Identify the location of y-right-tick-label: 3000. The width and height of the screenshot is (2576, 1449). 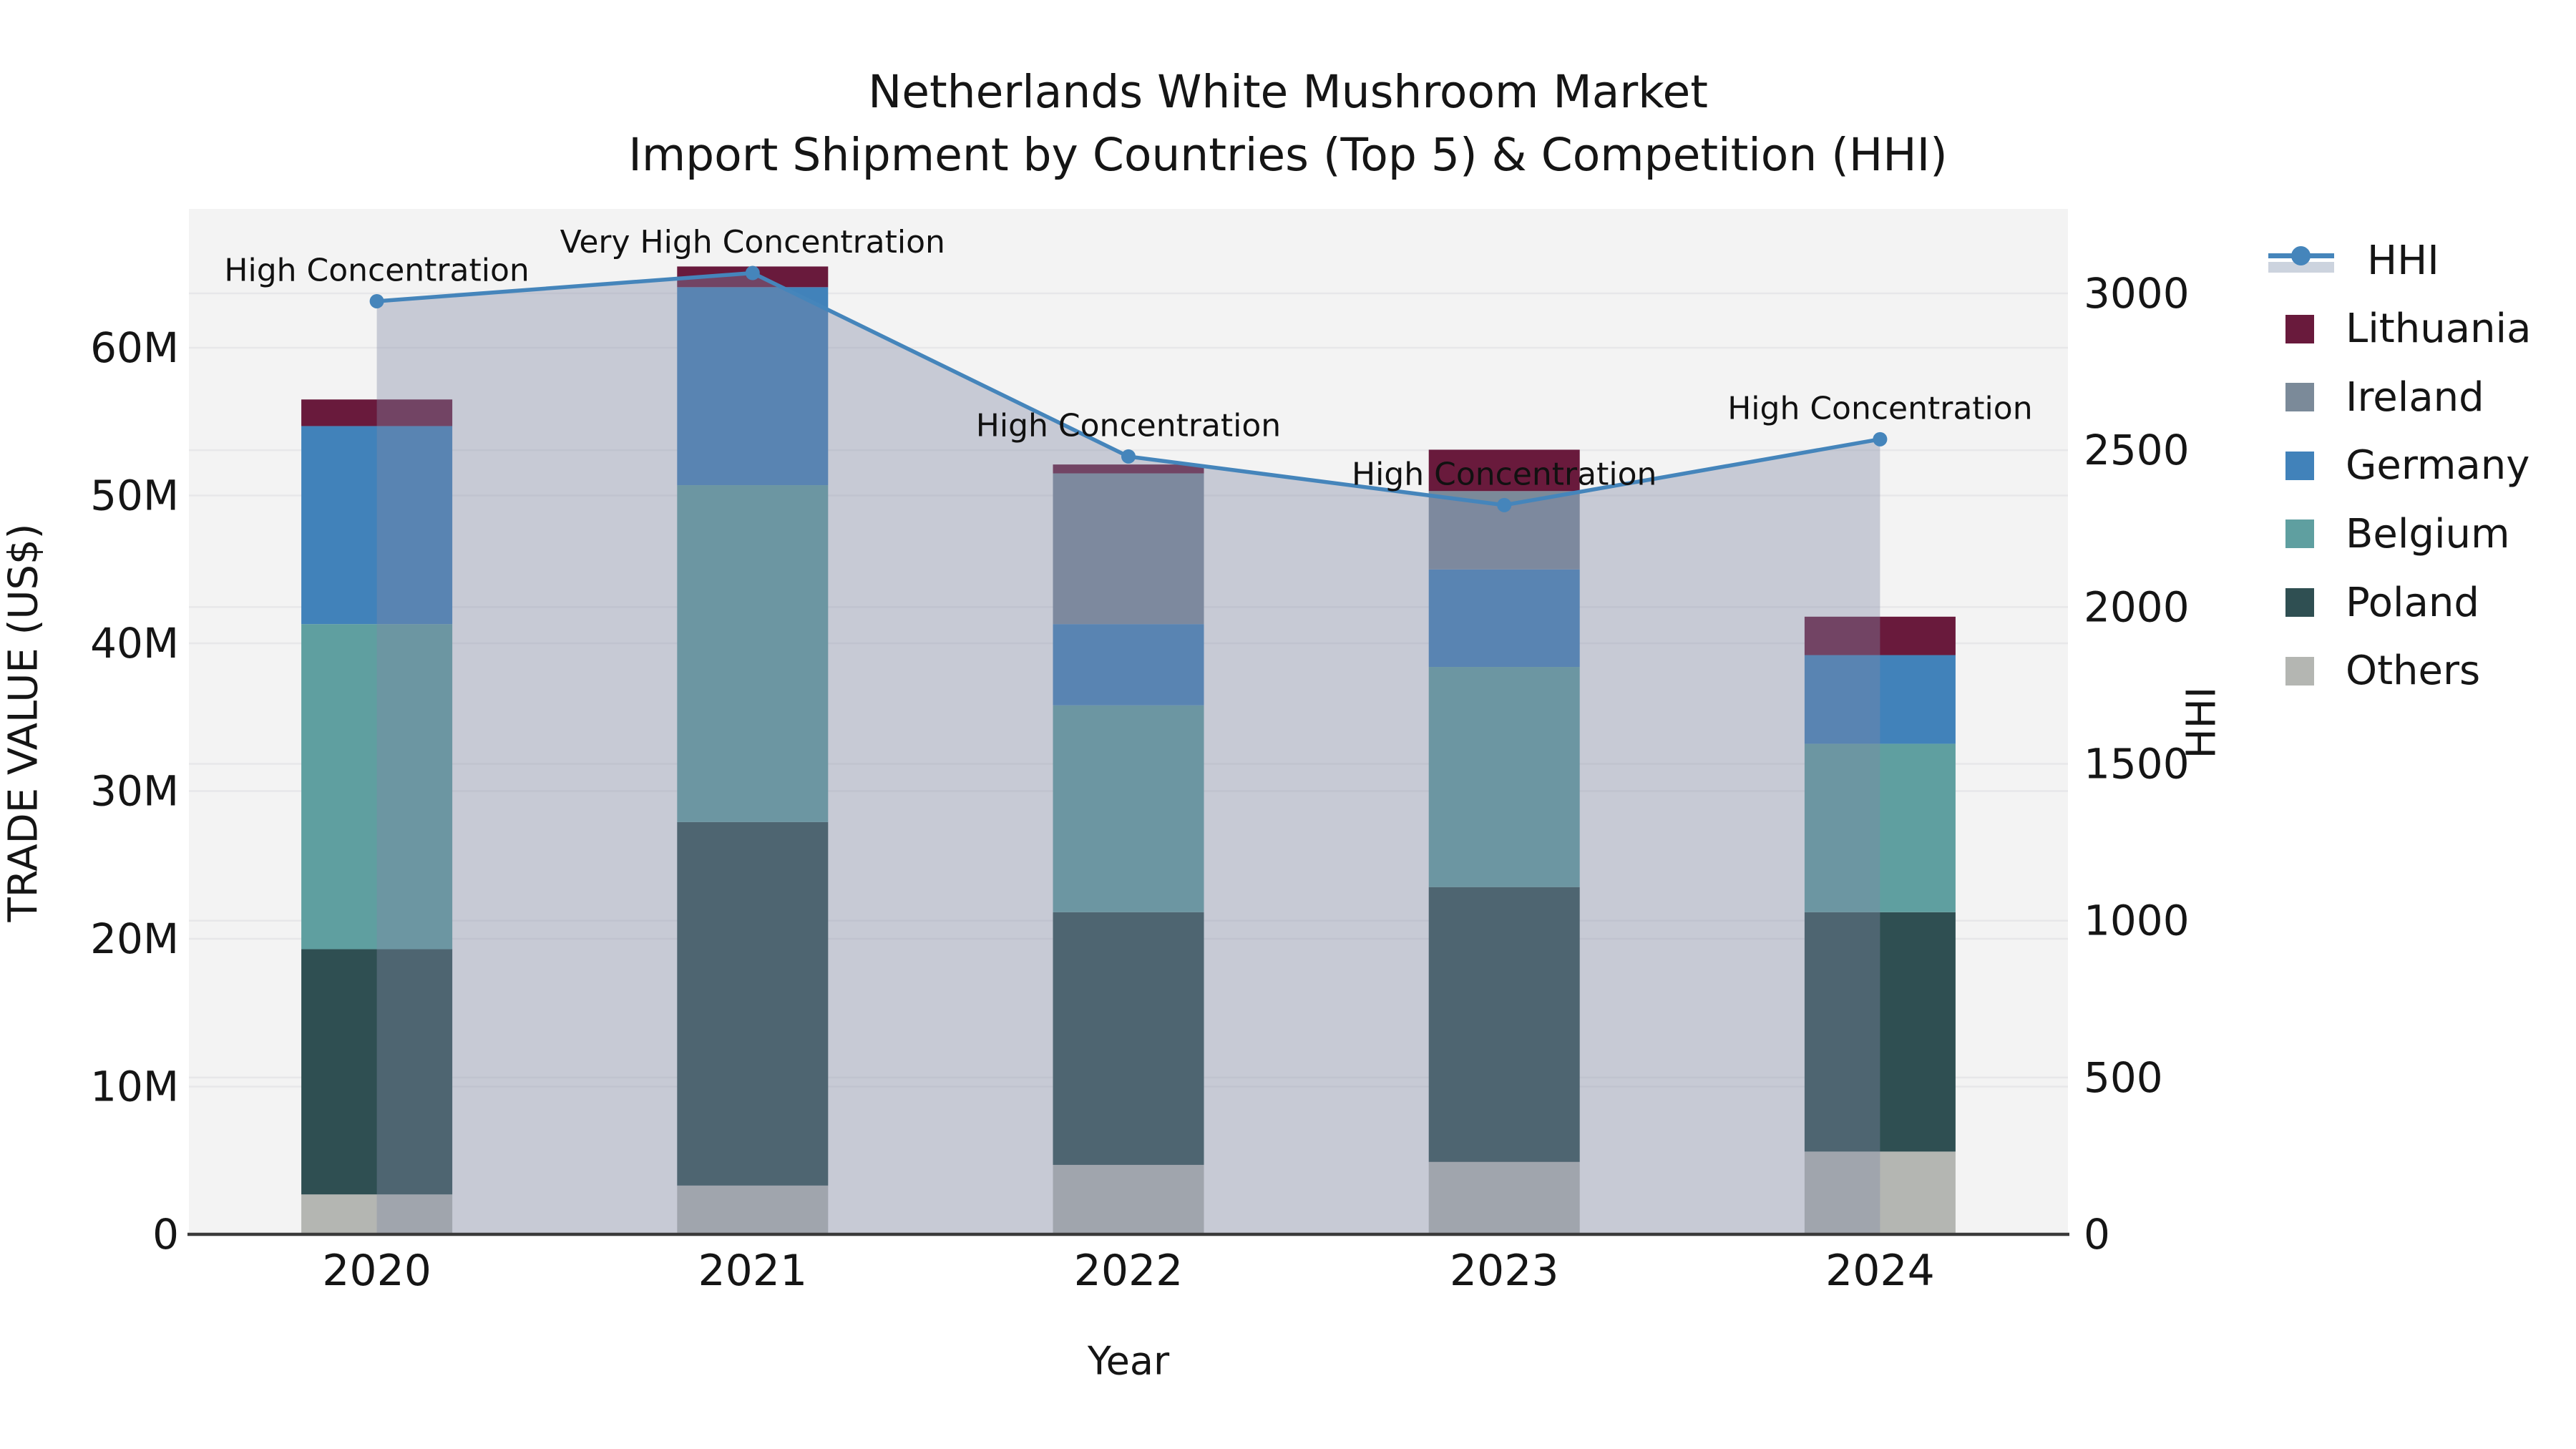
(2137, 293).